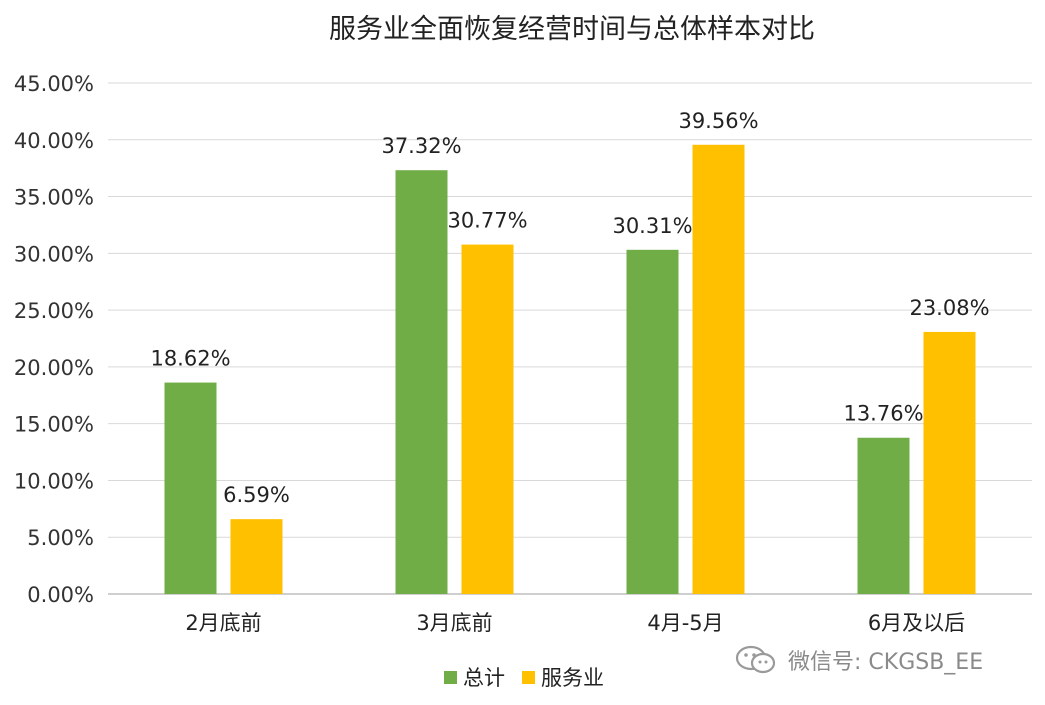 The width and height of the screenshot is (1045, 705). Describe the element at coordinates (54, 198) in the screenshot. I see `y-tick-label: 35.00%` at that location.